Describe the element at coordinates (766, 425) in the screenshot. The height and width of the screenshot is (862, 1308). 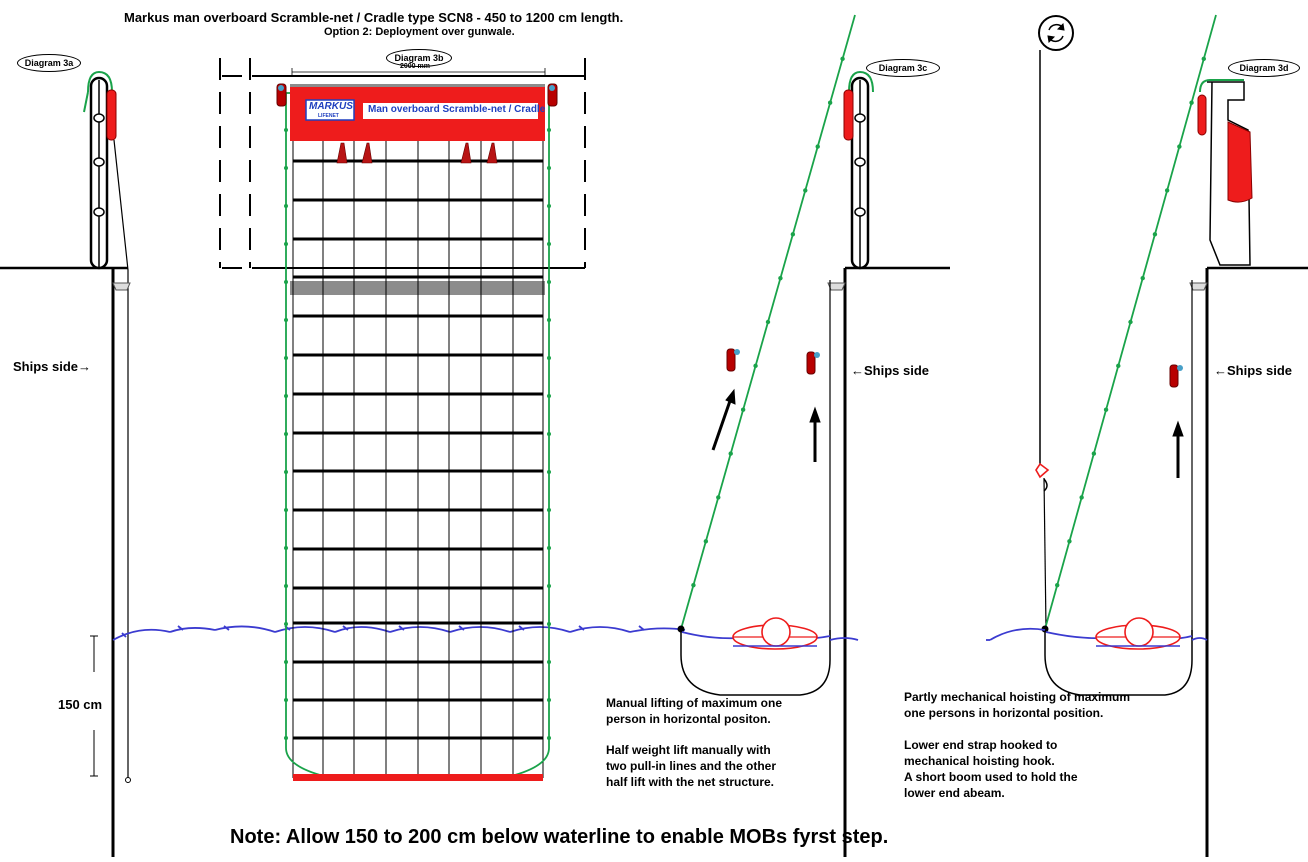
I see `lifting-arrow-icon` at that location.